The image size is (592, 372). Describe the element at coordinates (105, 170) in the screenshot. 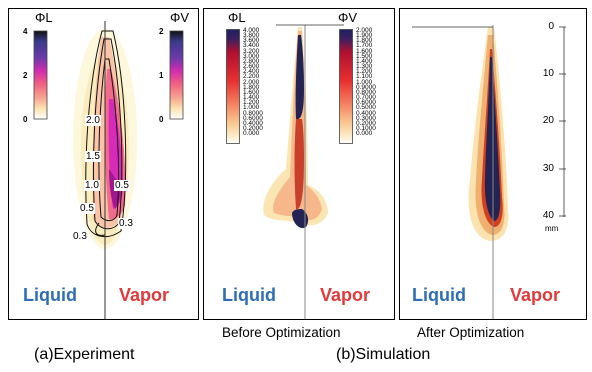

I see `experiment-spray-image` at that location.